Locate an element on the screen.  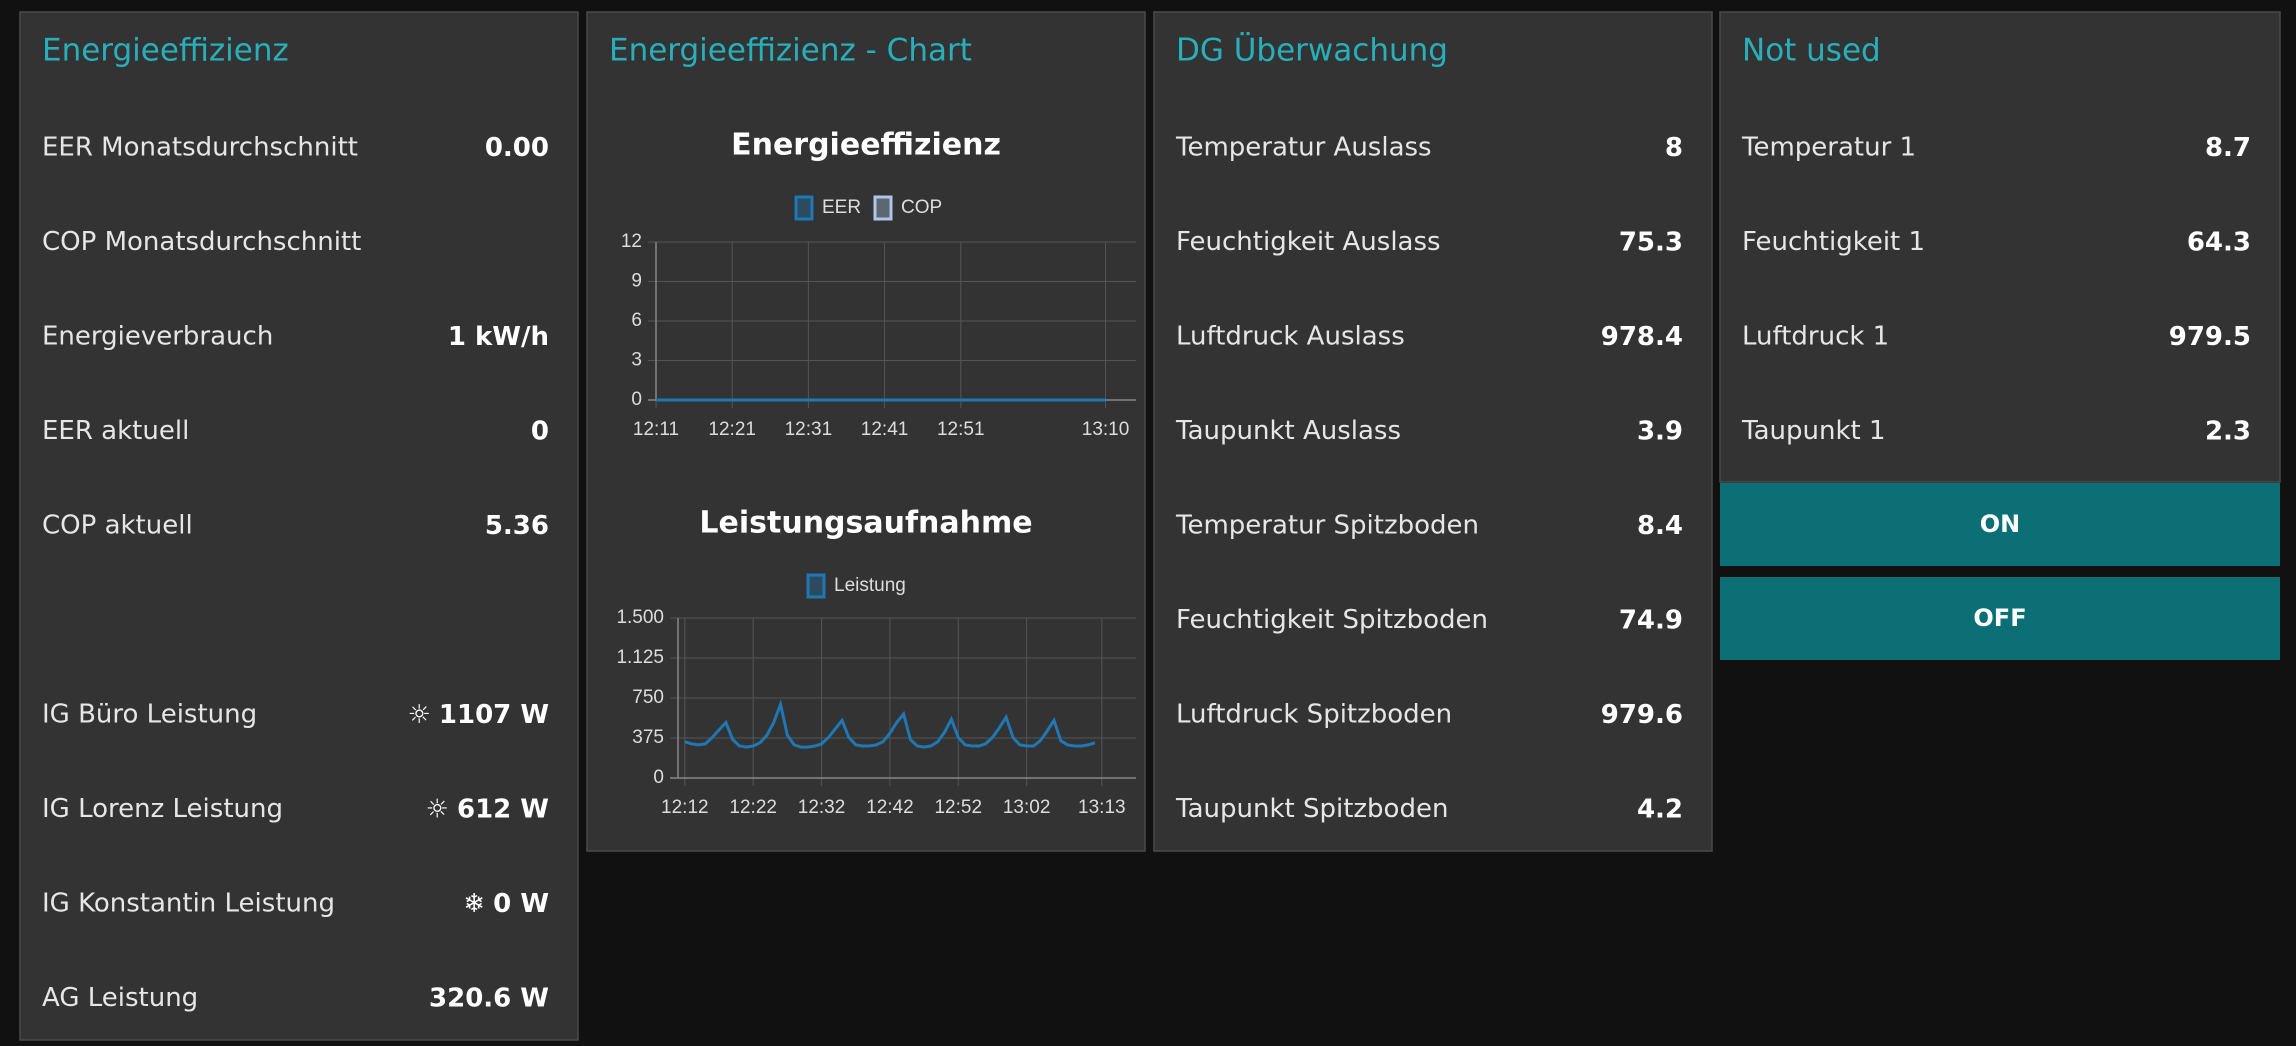
row-label: Taupunkt 1 is located at coordinates (1813, 431).